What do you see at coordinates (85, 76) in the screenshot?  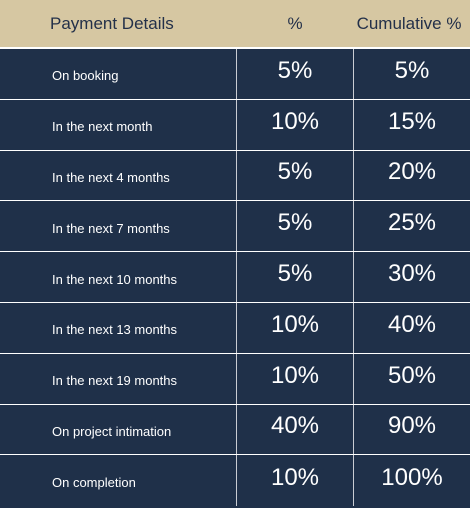 I see `row-label: On booking` at bounding box center [85, 76].